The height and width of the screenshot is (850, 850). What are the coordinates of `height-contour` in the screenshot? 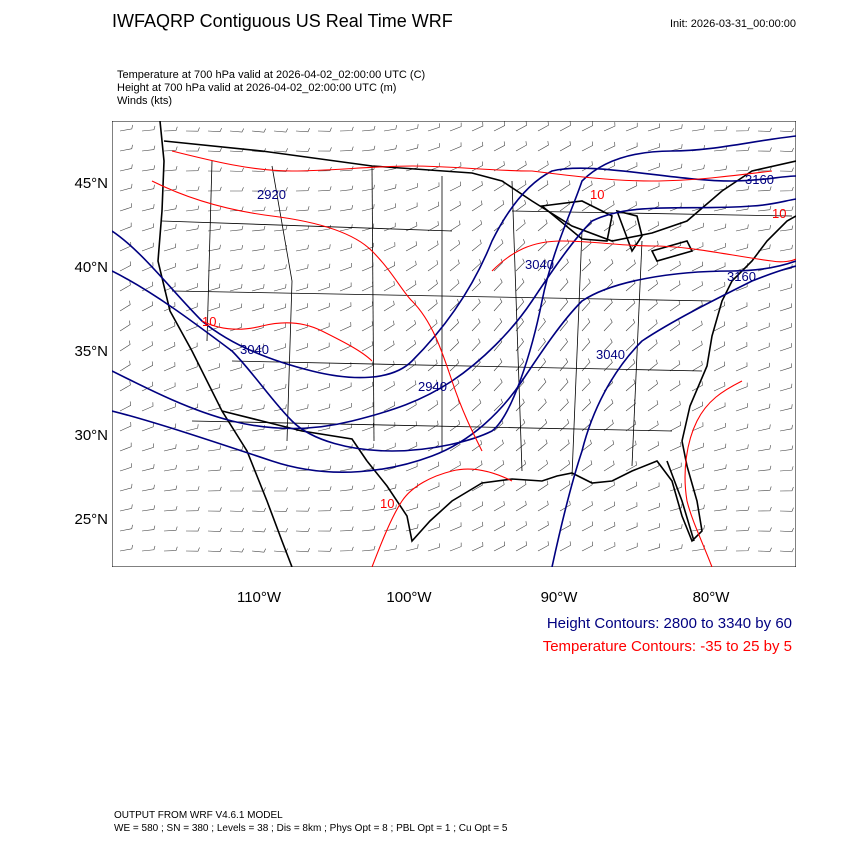 It's located at (673, 416).